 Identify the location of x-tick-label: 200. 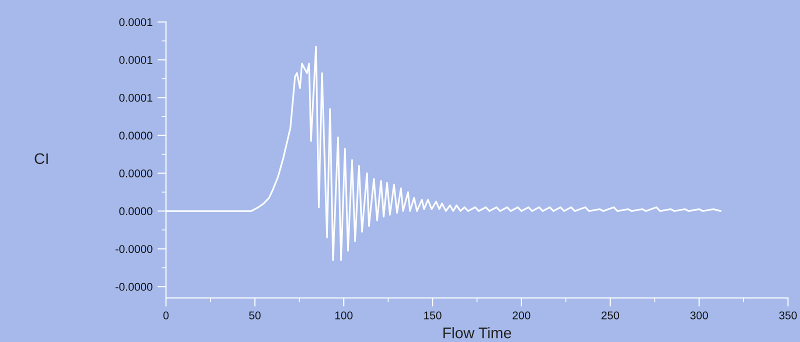
(521, 315).